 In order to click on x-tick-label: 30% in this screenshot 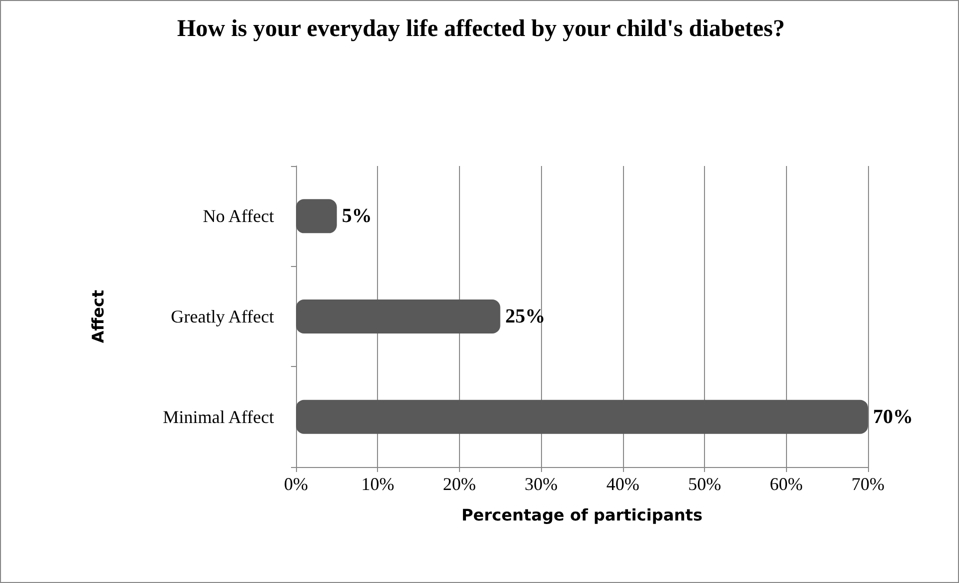, I will do `click(541, 484)`.